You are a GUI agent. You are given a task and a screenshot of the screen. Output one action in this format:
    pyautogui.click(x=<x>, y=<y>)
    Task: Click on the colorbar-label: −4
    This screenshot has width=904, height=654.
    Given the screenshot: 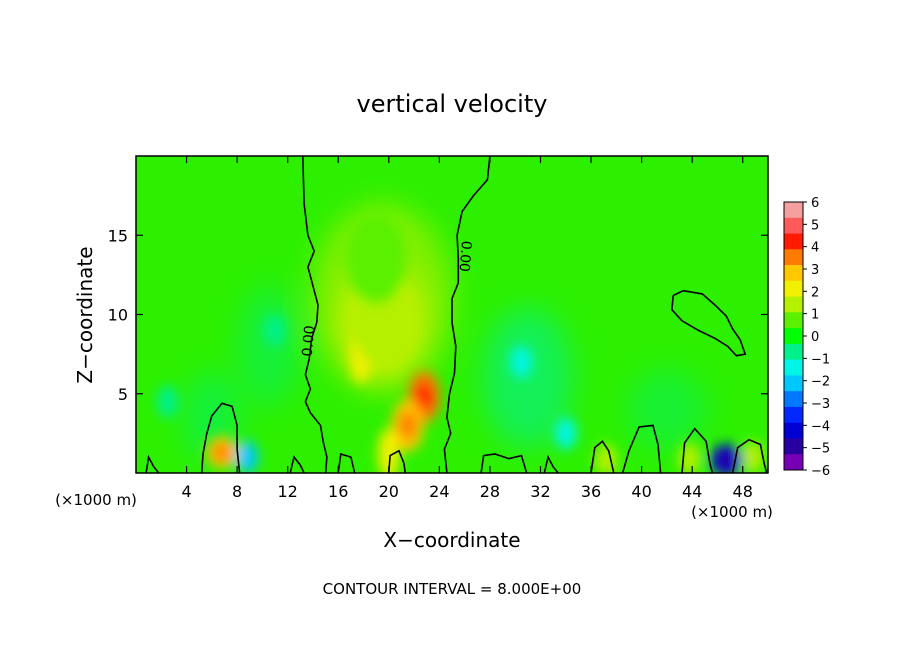 What is the action you would take?
    pyautogui.click(x=820, y=426)
    